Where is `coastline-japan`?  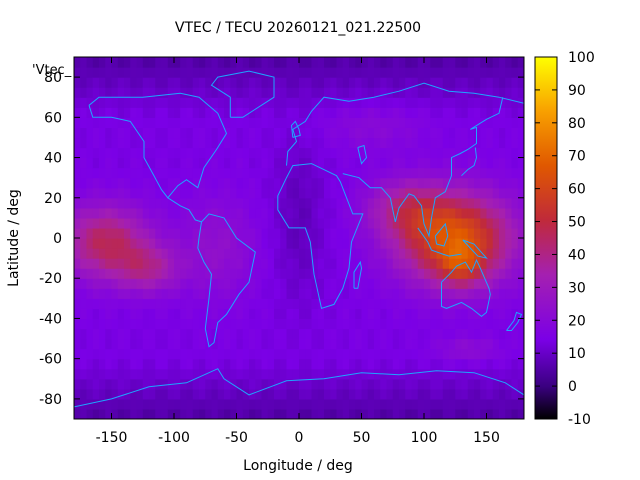 coastline-japan is located at coordinates (469, 162).